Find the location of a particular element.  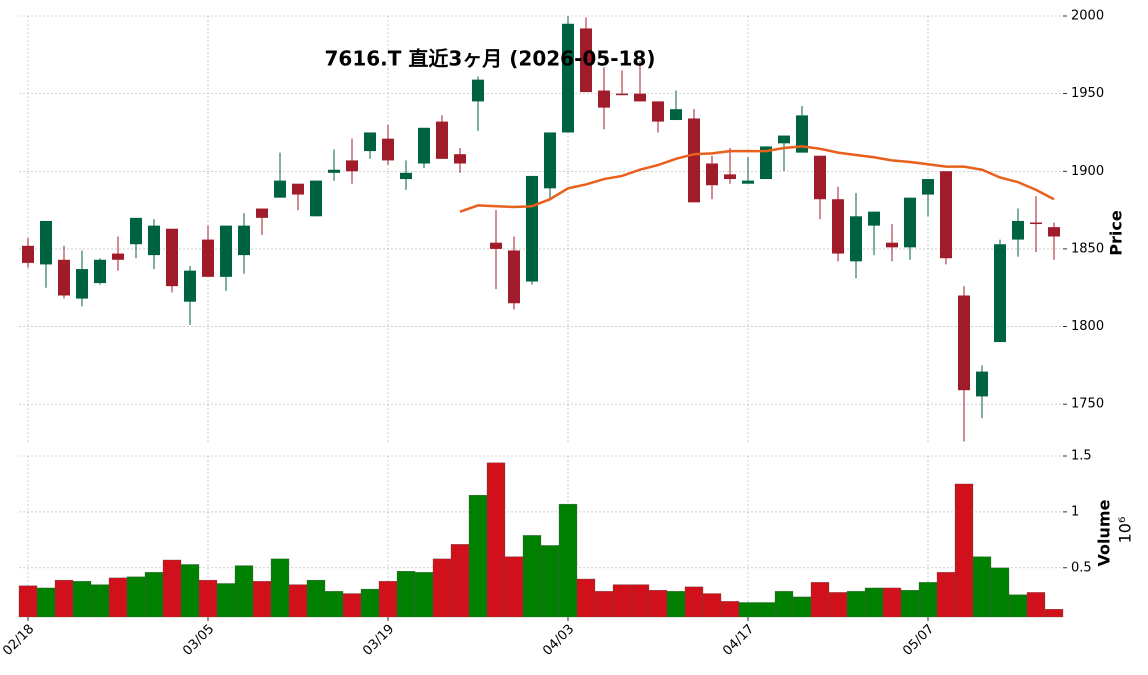

volume-tick-label: 1.5 is located at coordinates (1081, 456).